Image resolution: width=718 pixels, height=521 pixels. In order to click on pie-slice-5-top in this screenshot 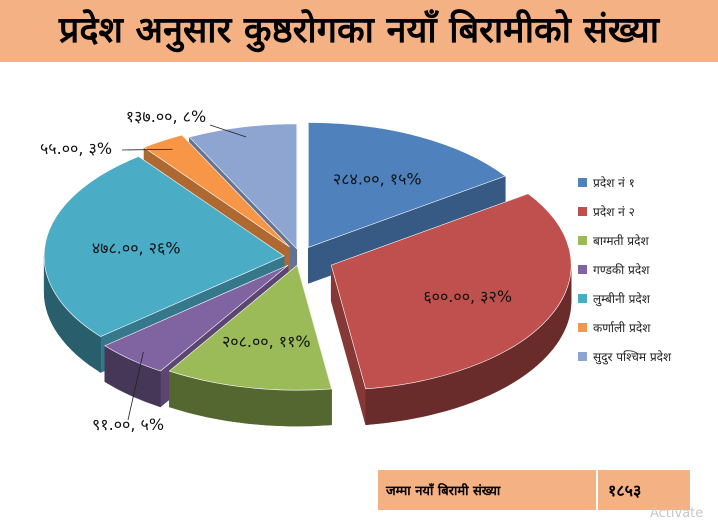, I will do `click(164, 246)`.